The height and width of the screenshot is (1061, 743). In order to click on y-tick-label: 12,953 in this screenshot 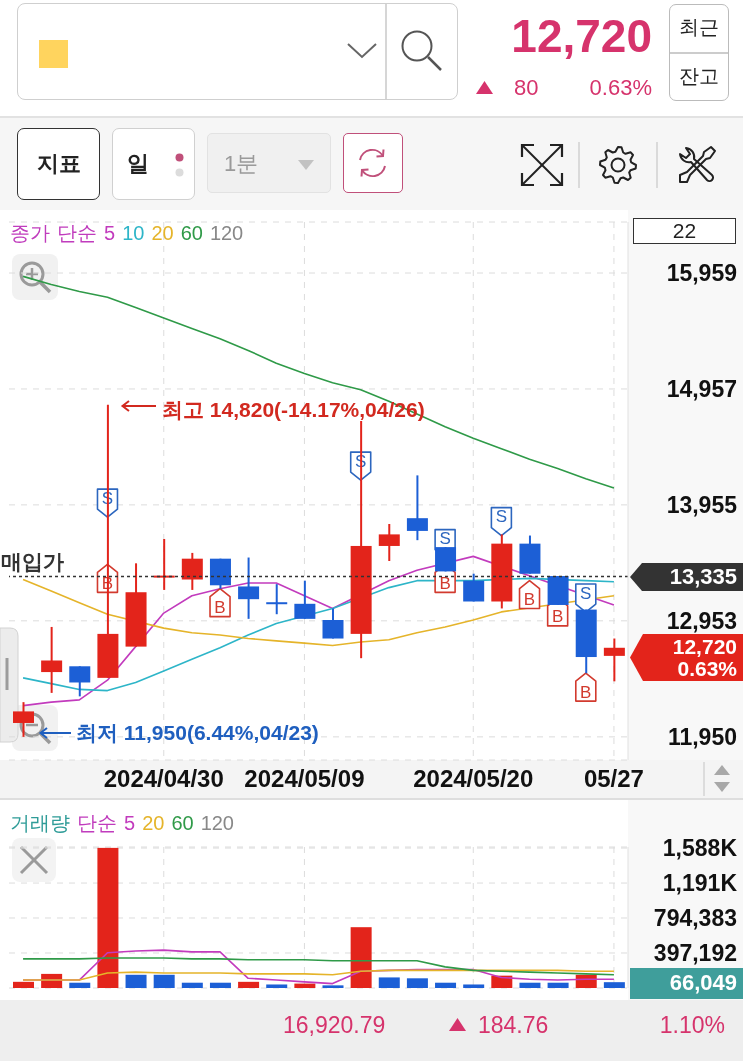, I will do `click(701, 620)`.